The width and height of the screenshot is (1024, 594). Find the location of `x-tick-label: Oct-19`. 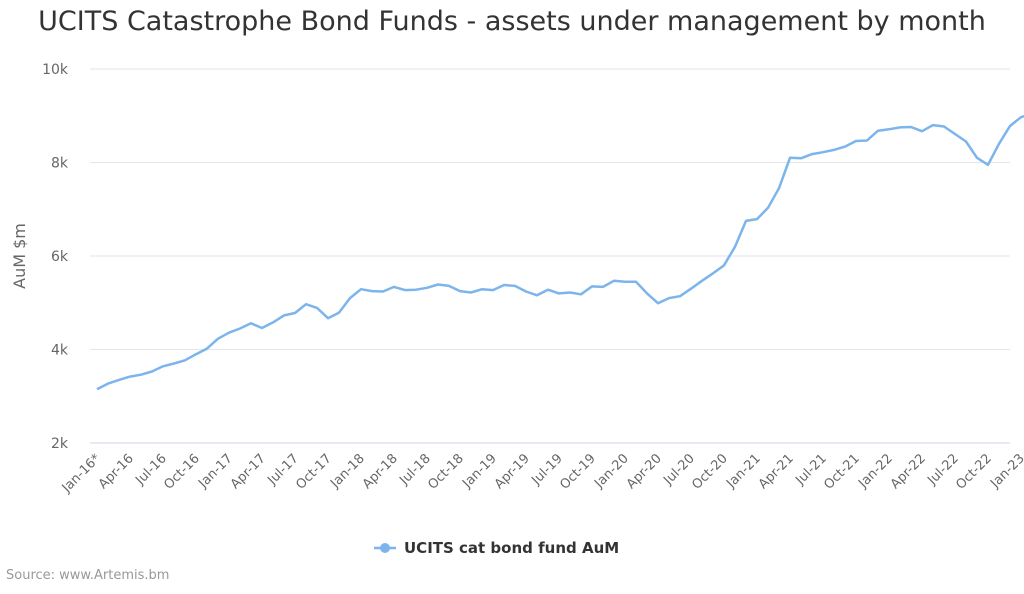

x-tick-label: Oct-19 is located at coordinates (578, 472).